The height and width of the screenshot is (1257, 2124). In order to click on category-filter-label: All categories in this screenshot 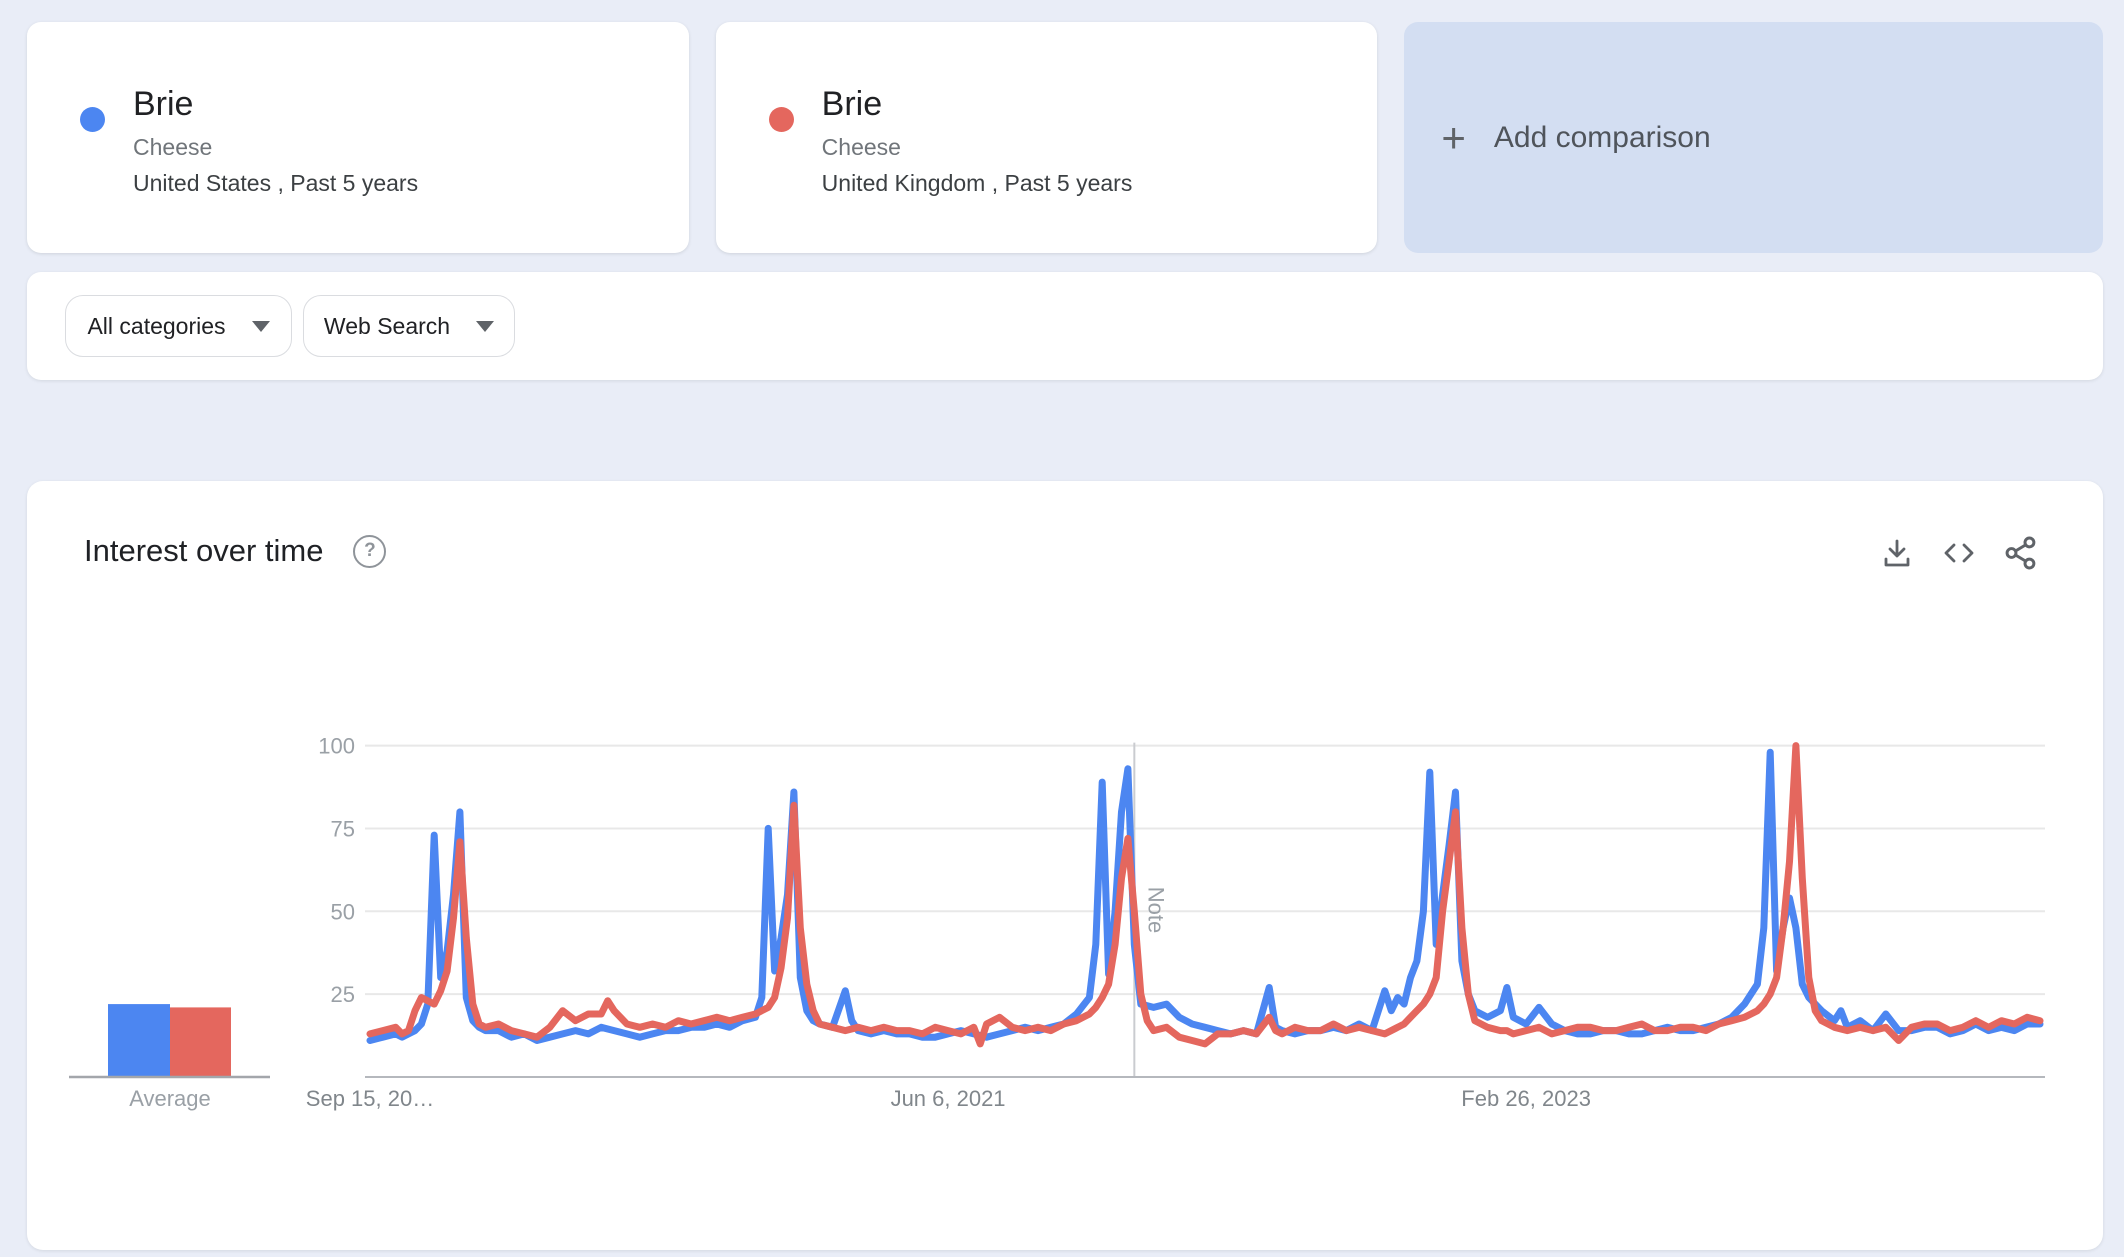, I will do `click(156, 325)`.